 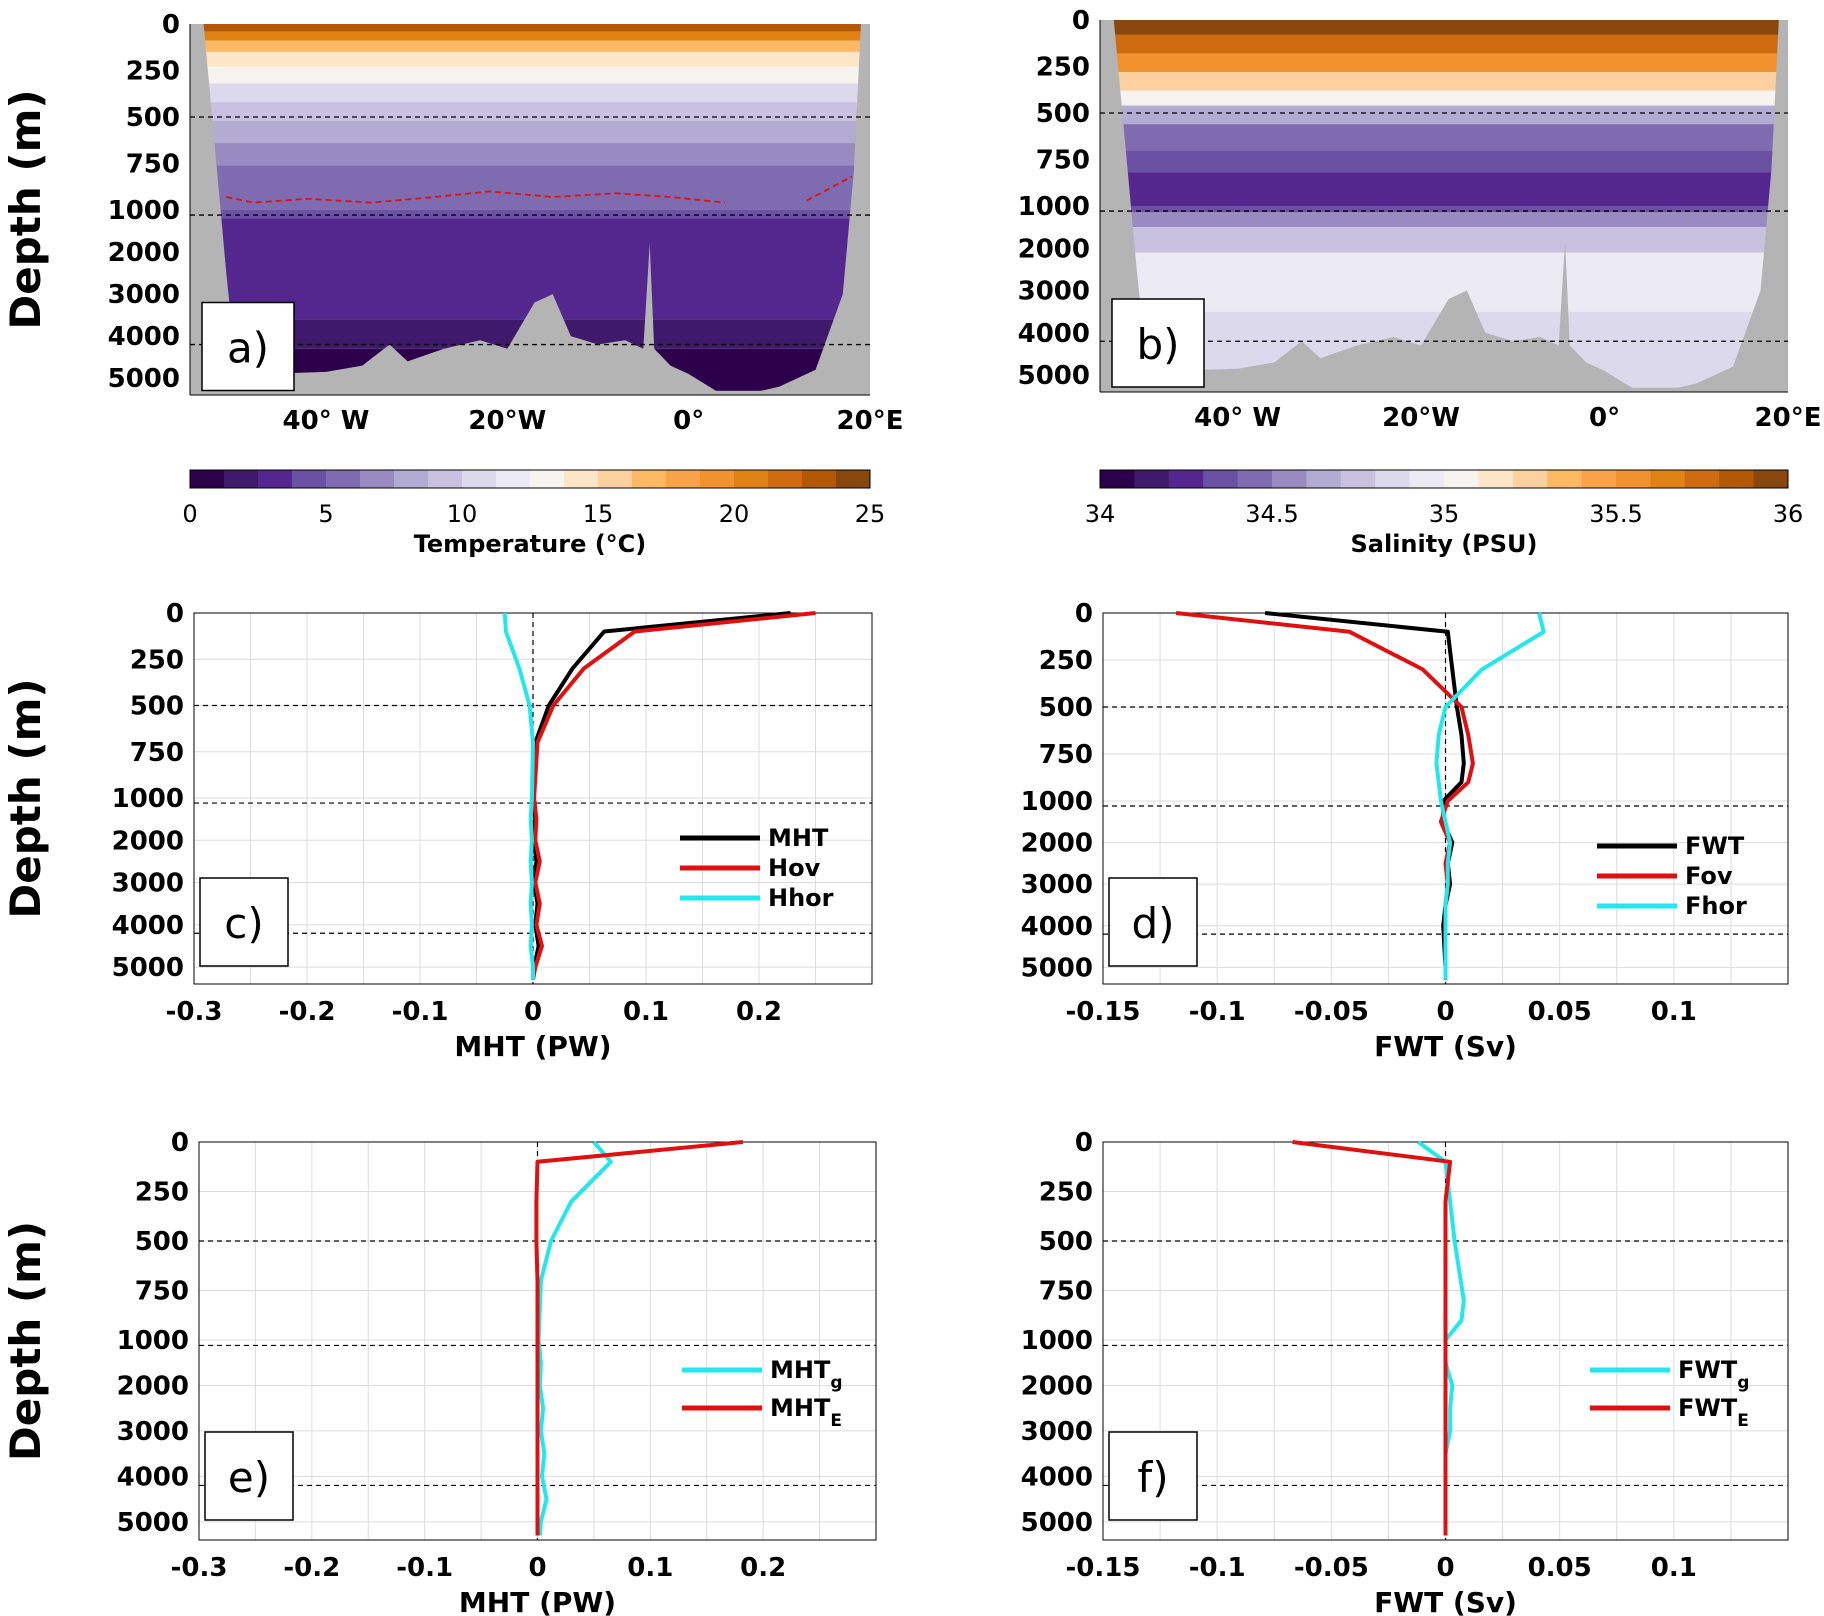 What do you see at coordinates (1713, 1412) in the screenshot?
I see `legend-label: FWTE` at bounding box center [1713, 1412].